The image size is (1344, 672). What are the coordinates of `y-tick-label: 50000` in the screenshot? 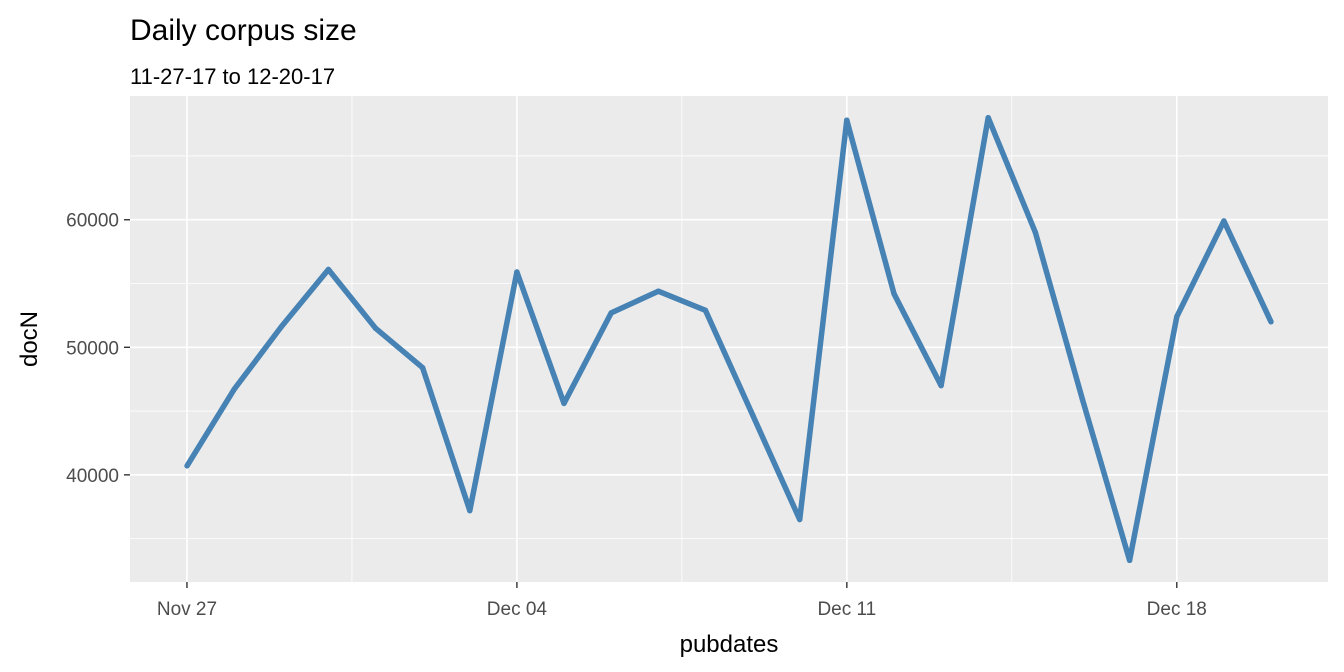 It's located at (92, 348).